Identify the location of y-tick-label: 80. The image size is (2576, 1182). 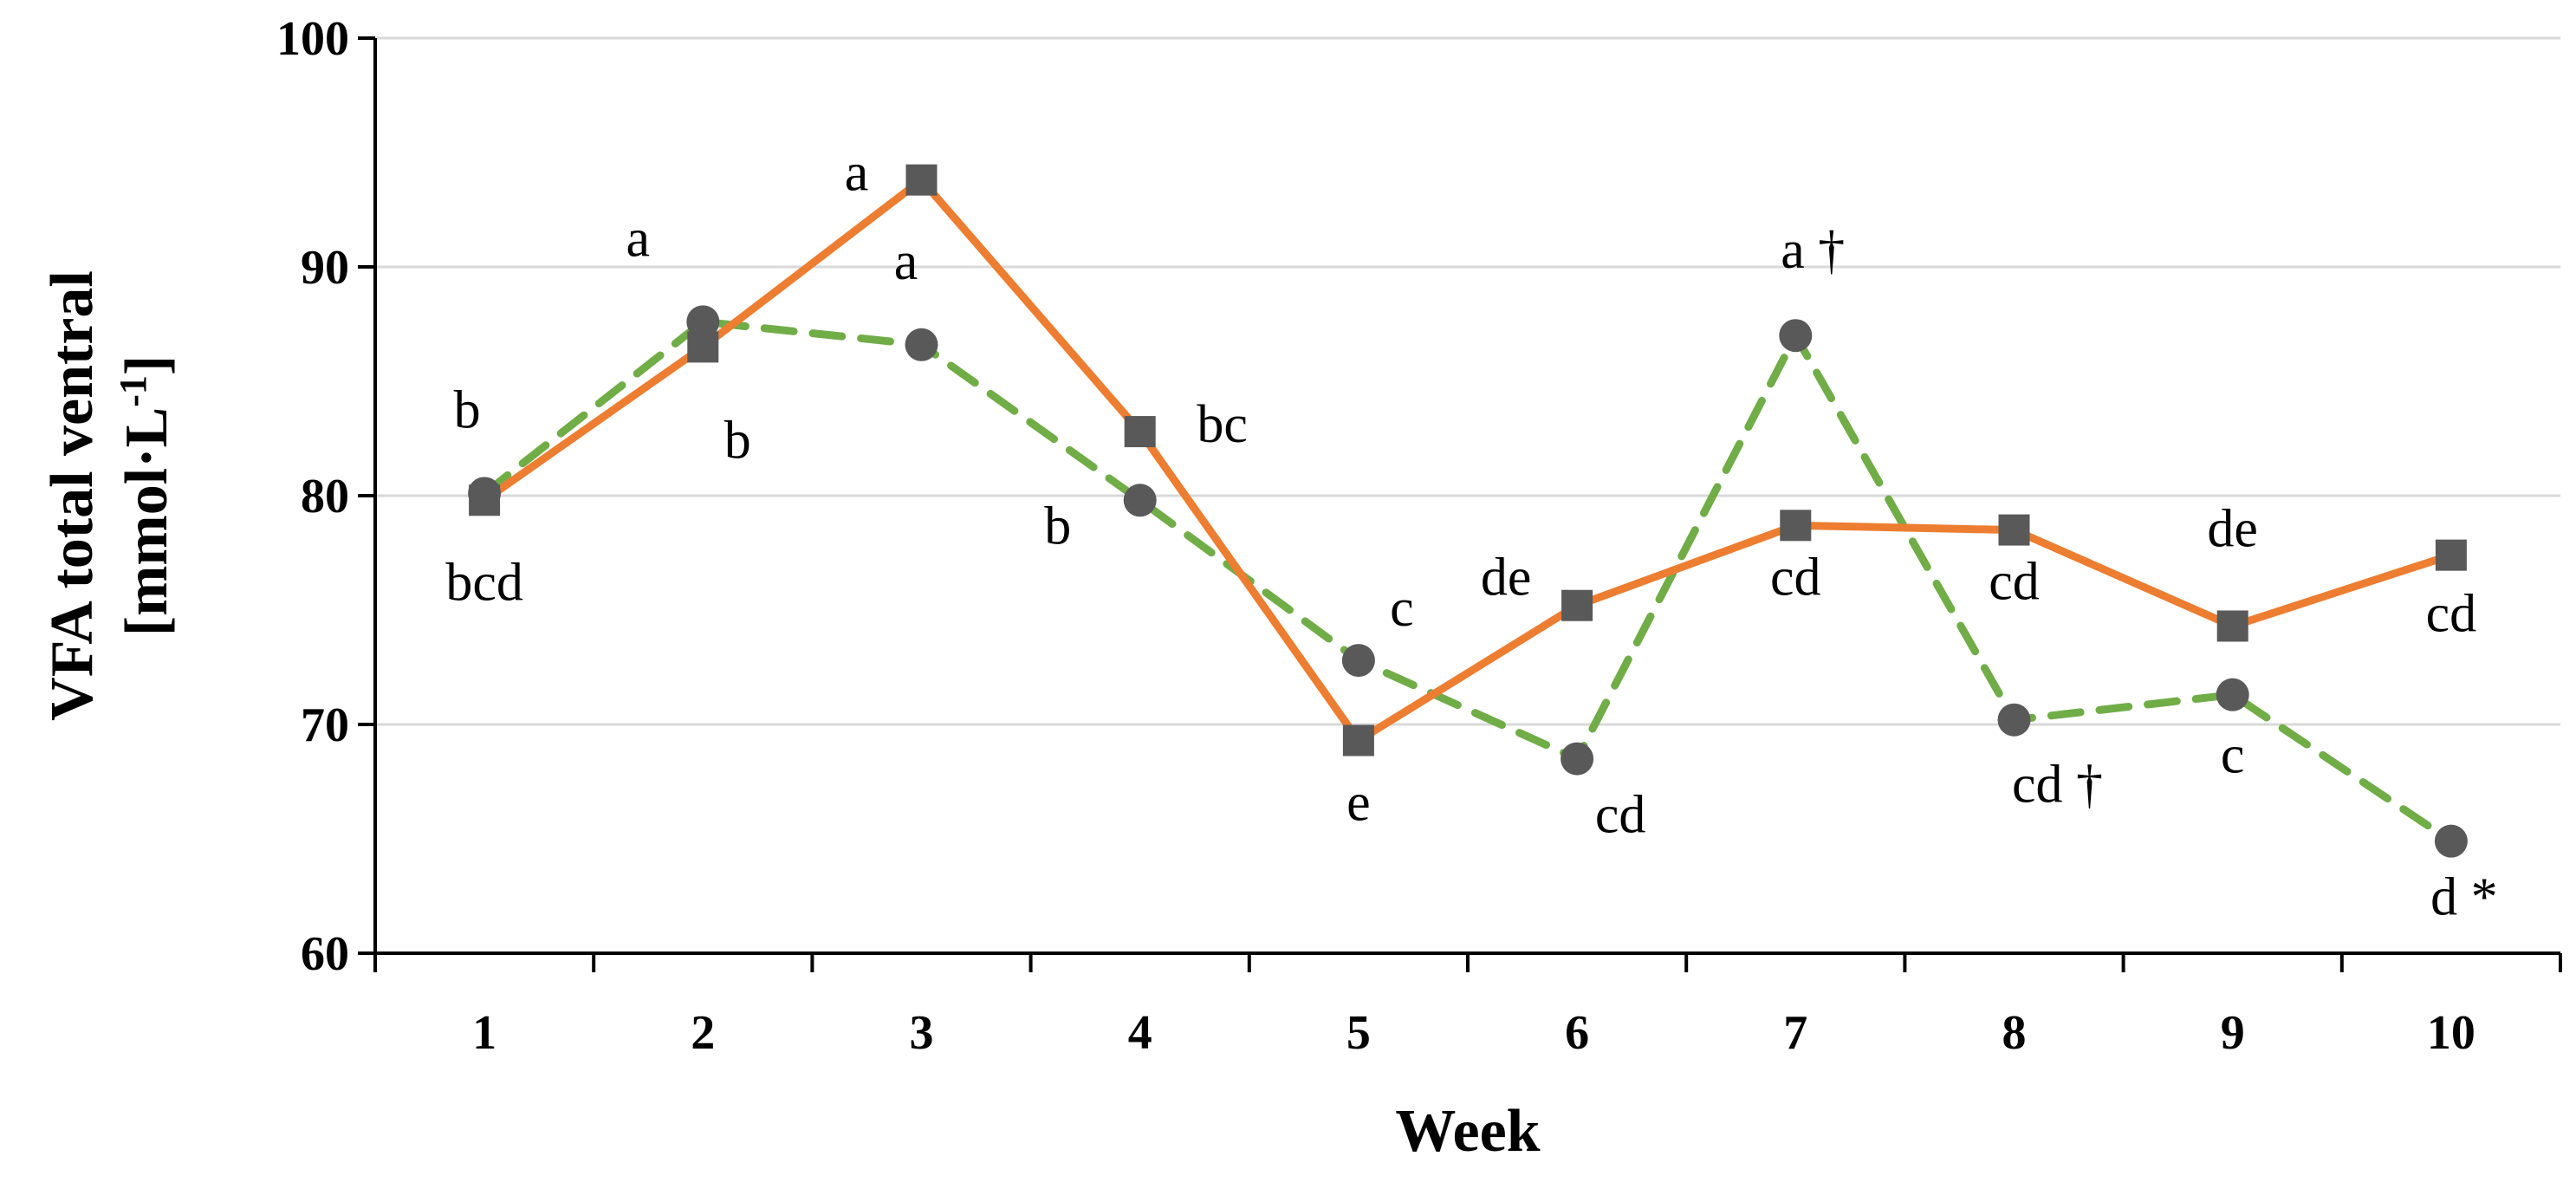
(325, 496).